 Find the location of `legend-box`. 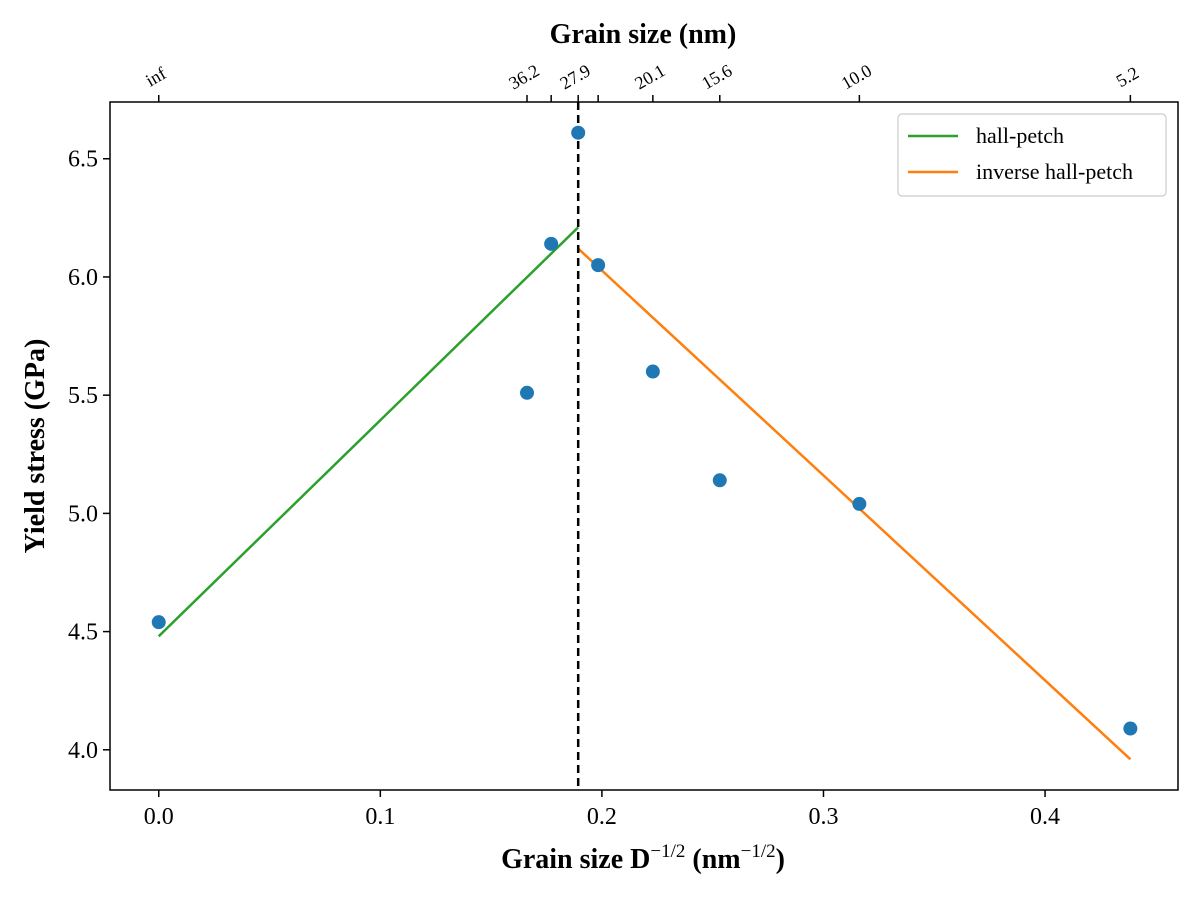

legend-box is located at coordinates (1032, 155).